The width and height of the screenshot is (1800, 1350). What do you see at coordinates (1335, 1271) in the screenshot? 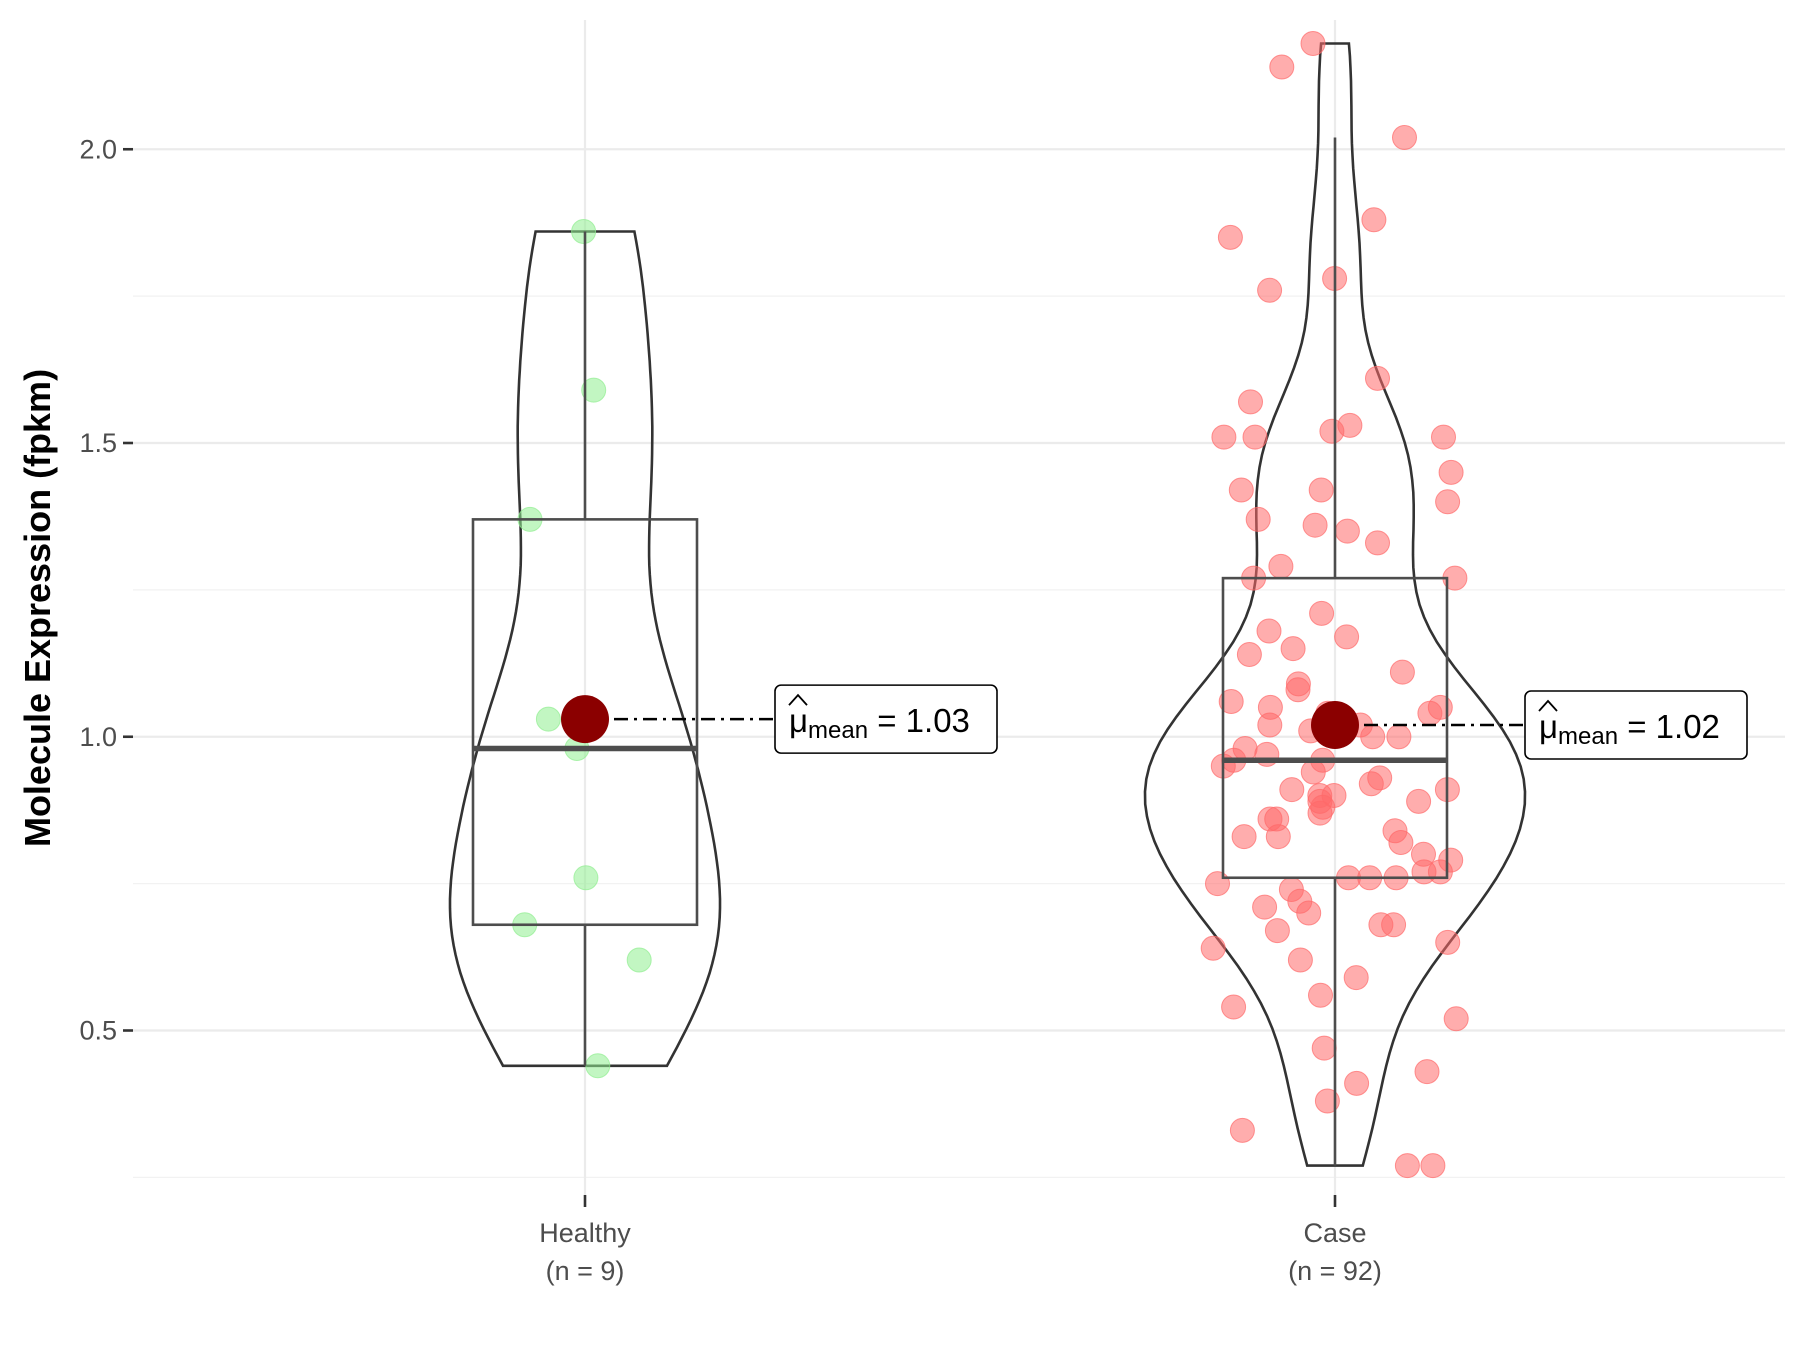
I see `x-tick-sublabel: (n = 92)` at bounding box center [1335, 1271].